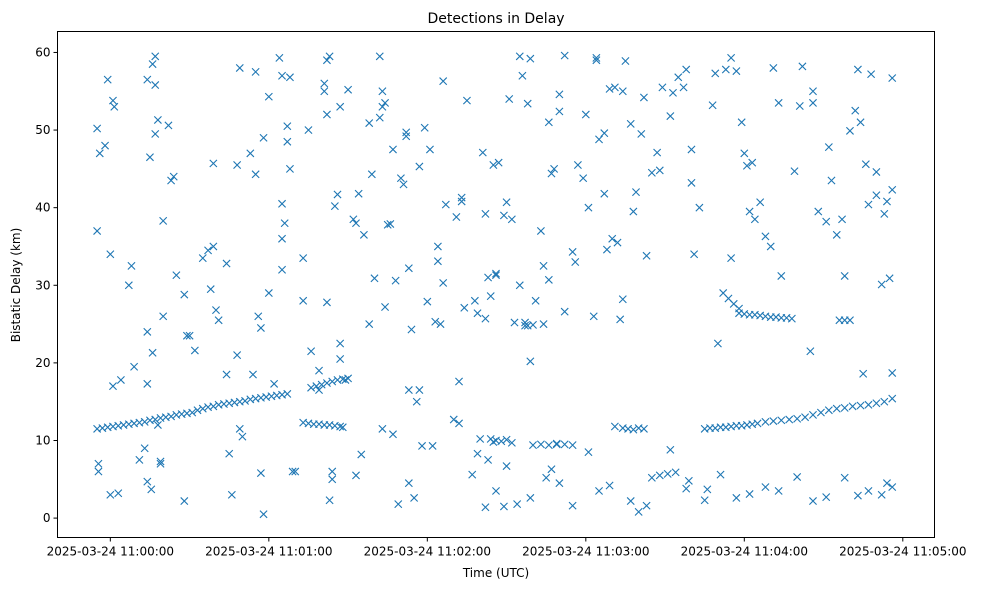  I want to click on y-tick-label: 0, so click(47, 518).